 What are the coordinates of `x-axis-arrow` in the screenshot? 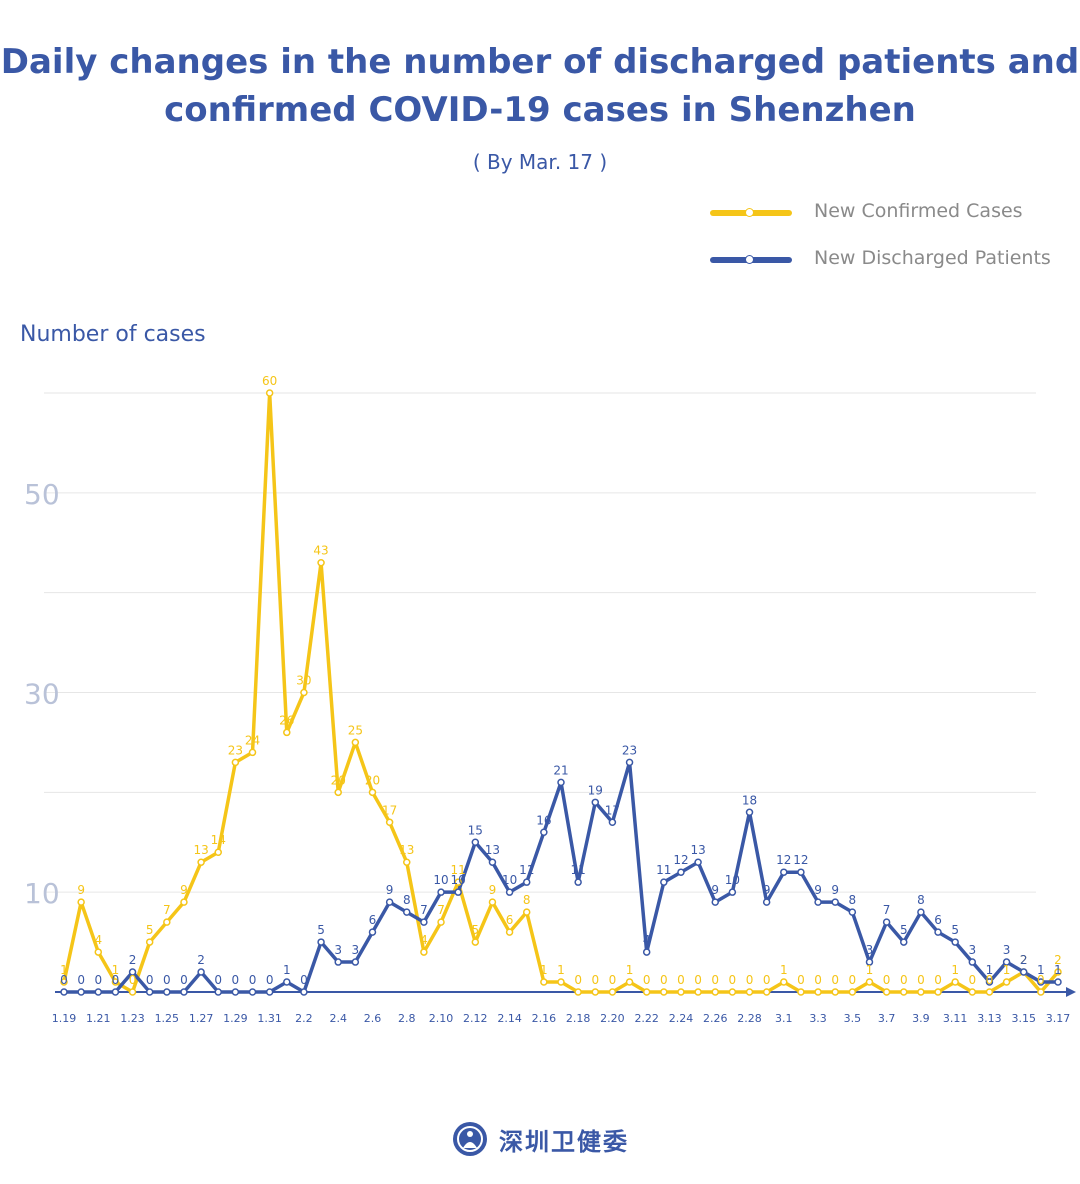 It's located at (1071, 992).